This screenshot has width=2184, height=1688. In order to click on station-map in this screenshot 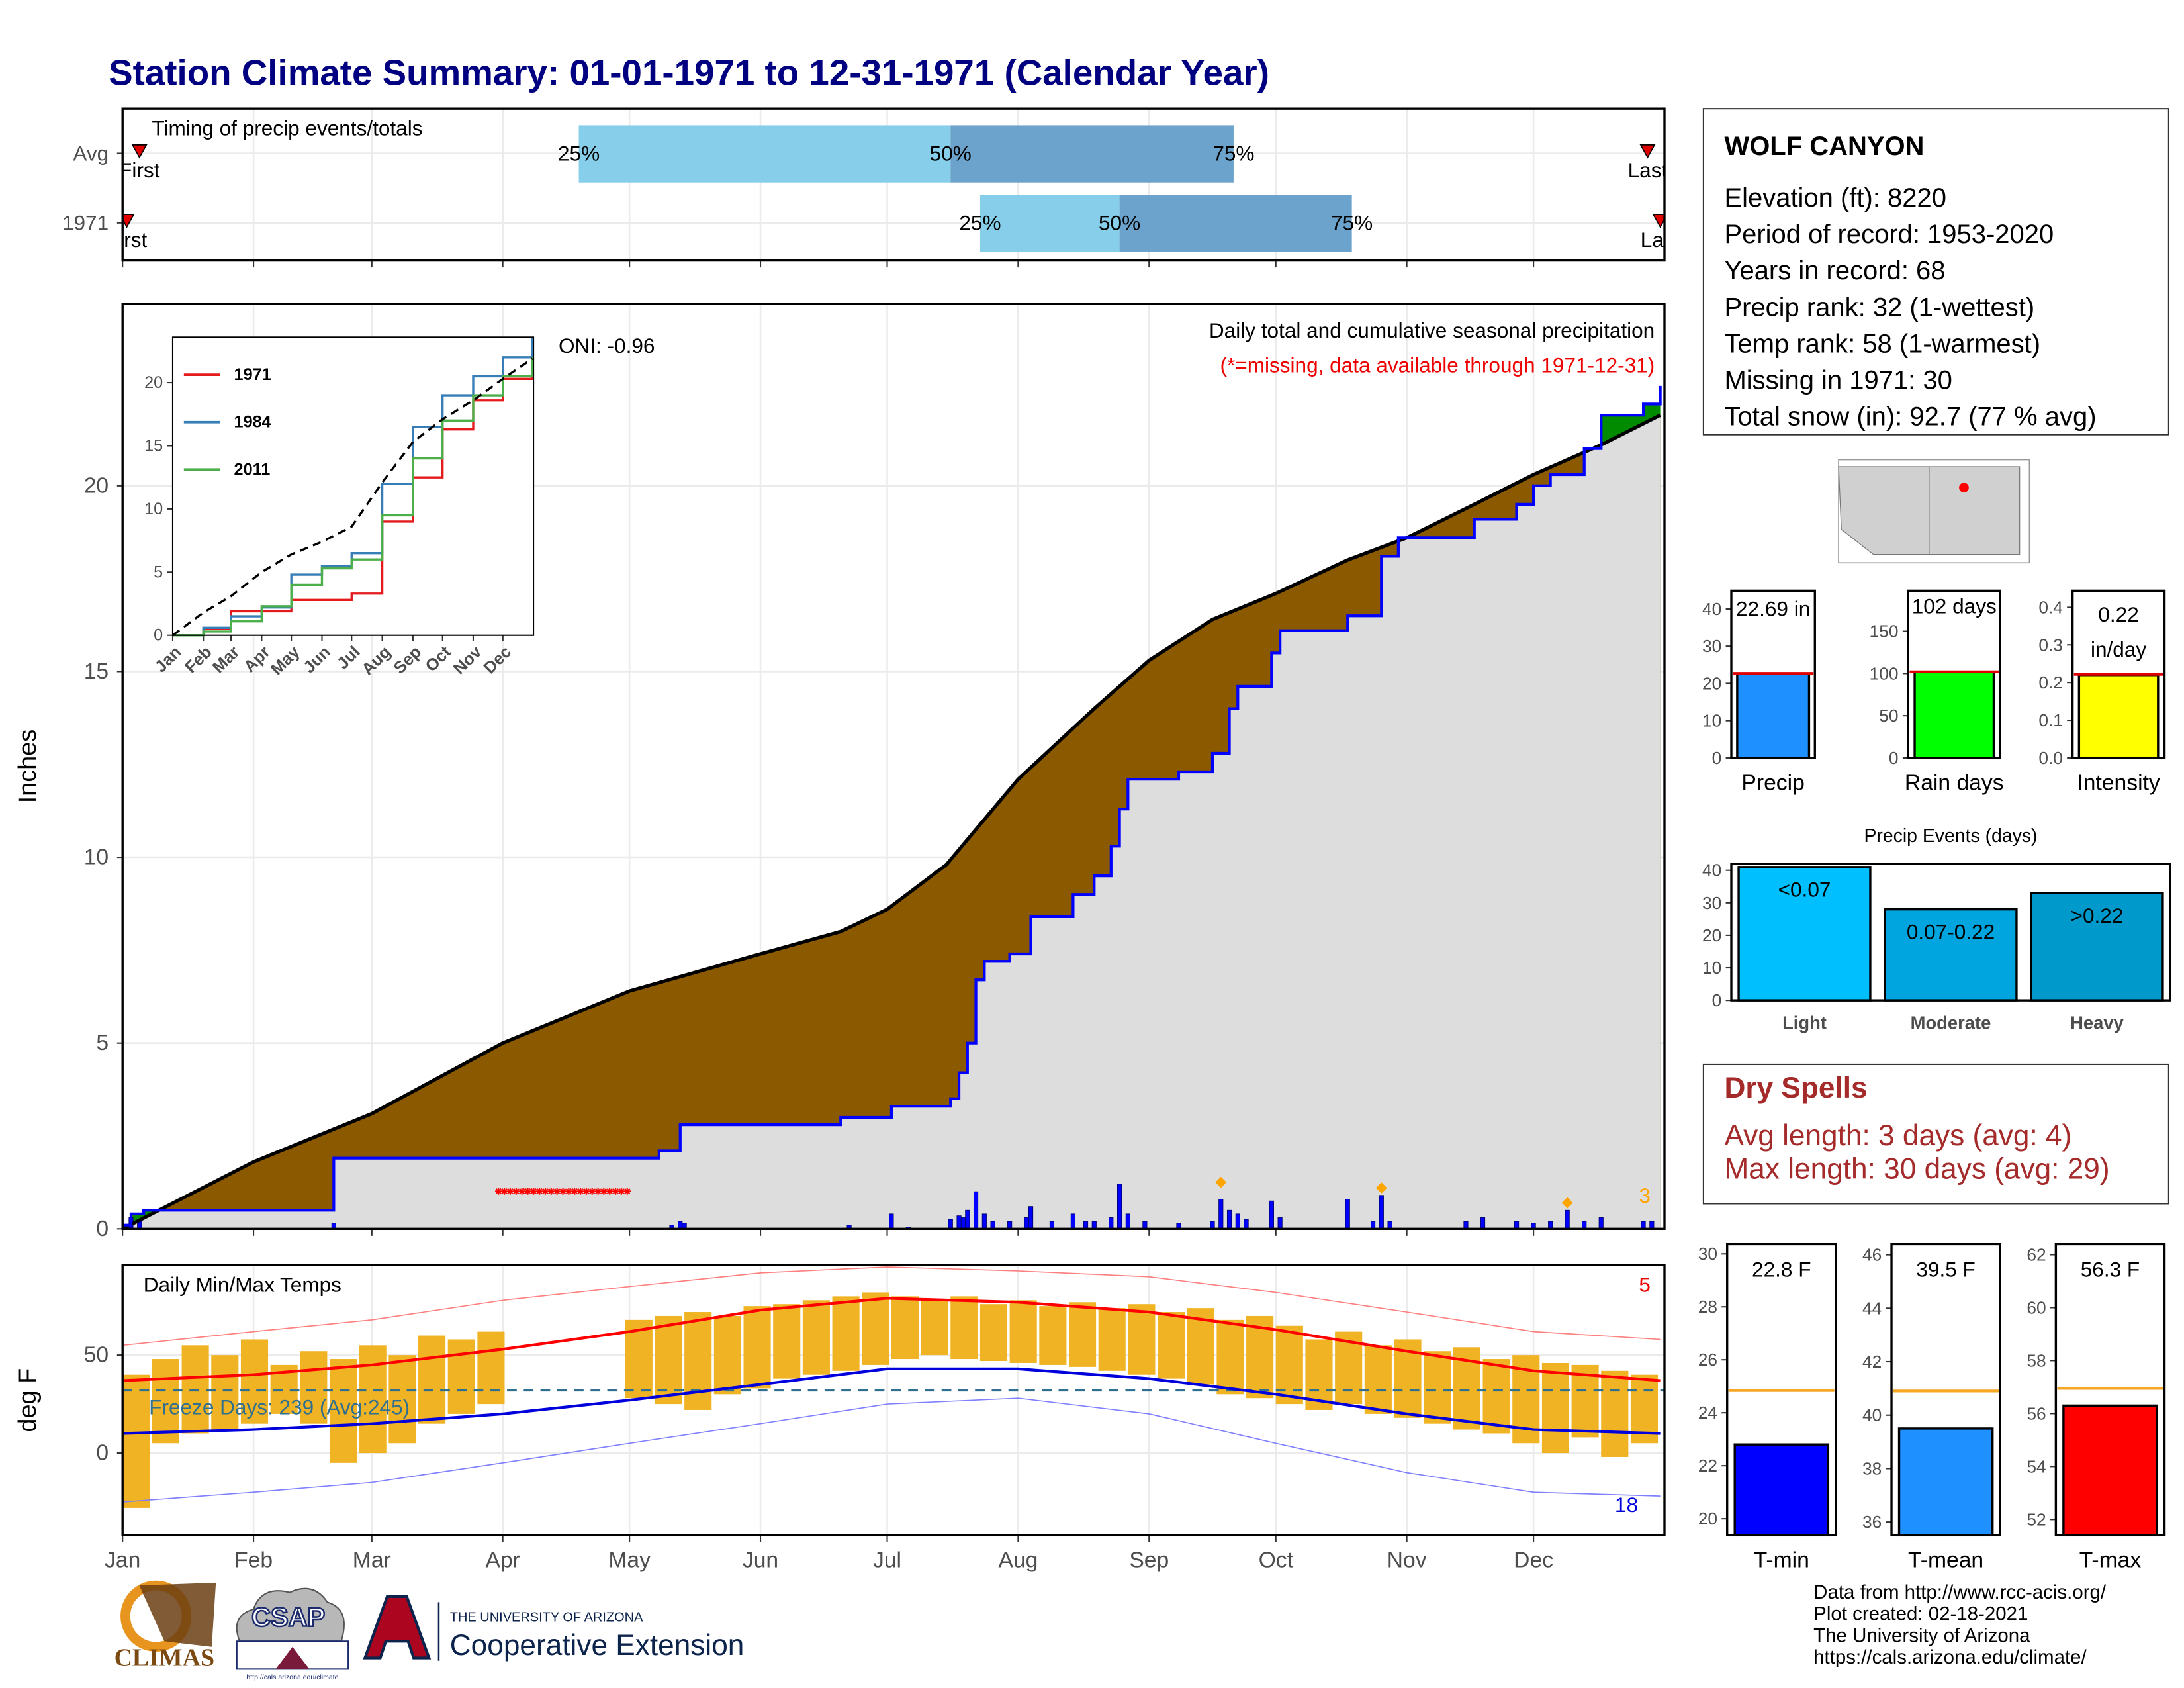, I will do `click(1934, 511)`.